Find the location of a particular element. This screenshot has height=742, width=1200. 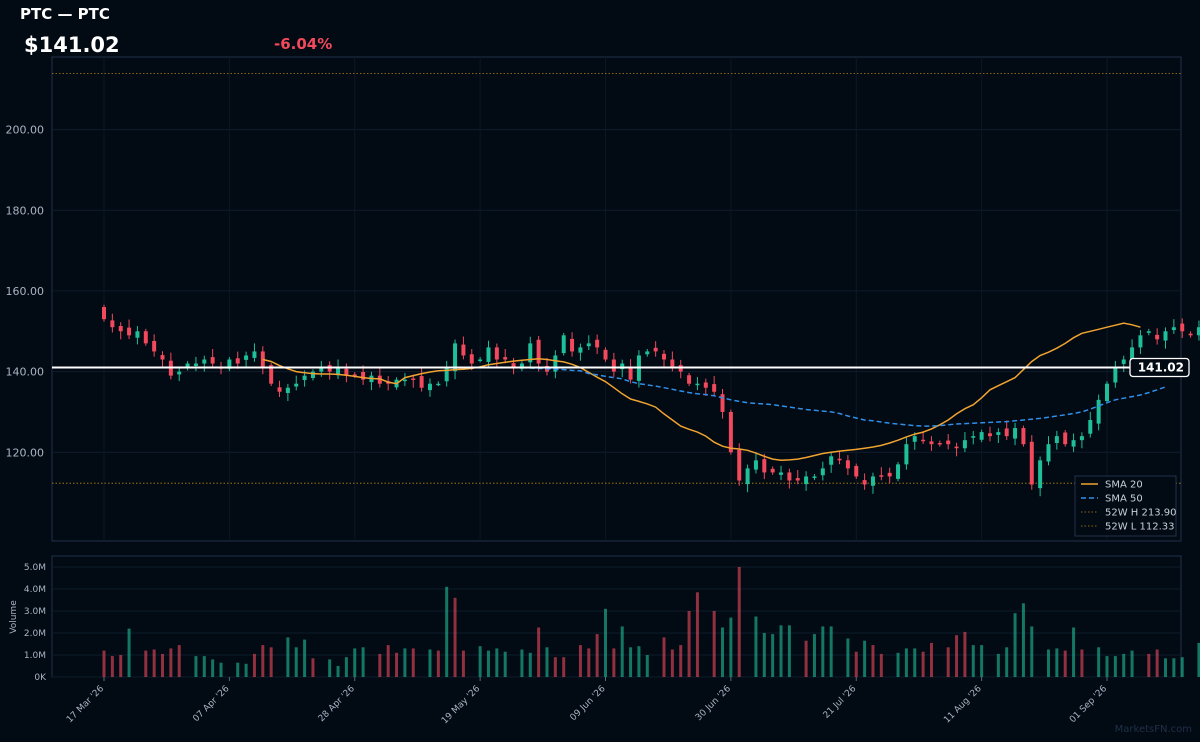

price-tick-label: 180.00 is located at coordinates (25, 210).